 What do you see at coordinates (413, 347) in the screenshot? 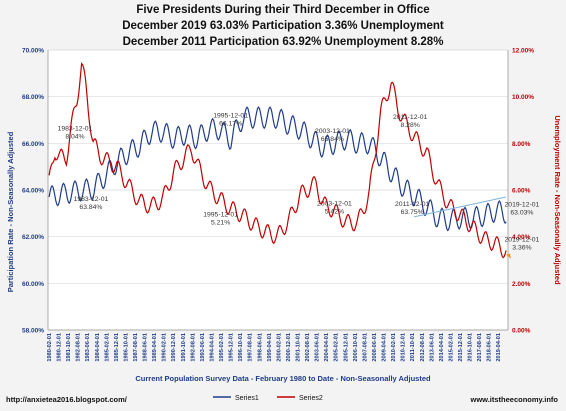
I see `x-tick-label: 2011-10-01` at bounding box center [413, 347].